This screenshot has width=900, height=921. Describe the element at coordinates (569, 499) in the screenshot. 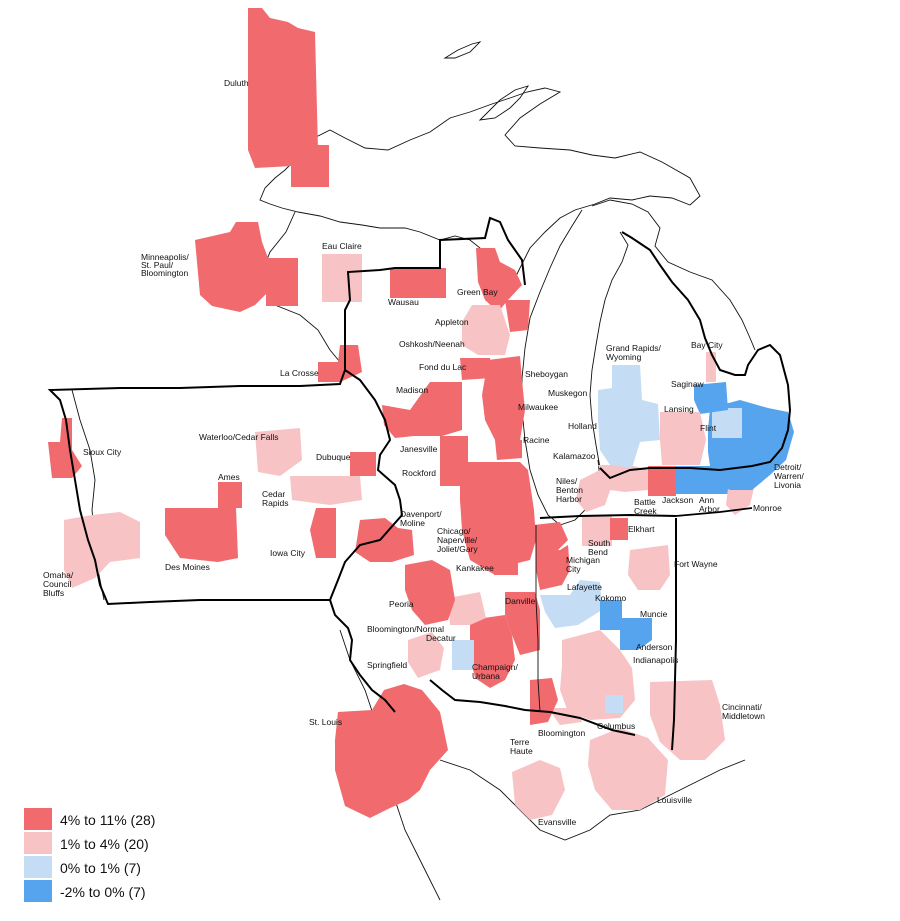

I see `label-niles-3: Harbor` at that location.